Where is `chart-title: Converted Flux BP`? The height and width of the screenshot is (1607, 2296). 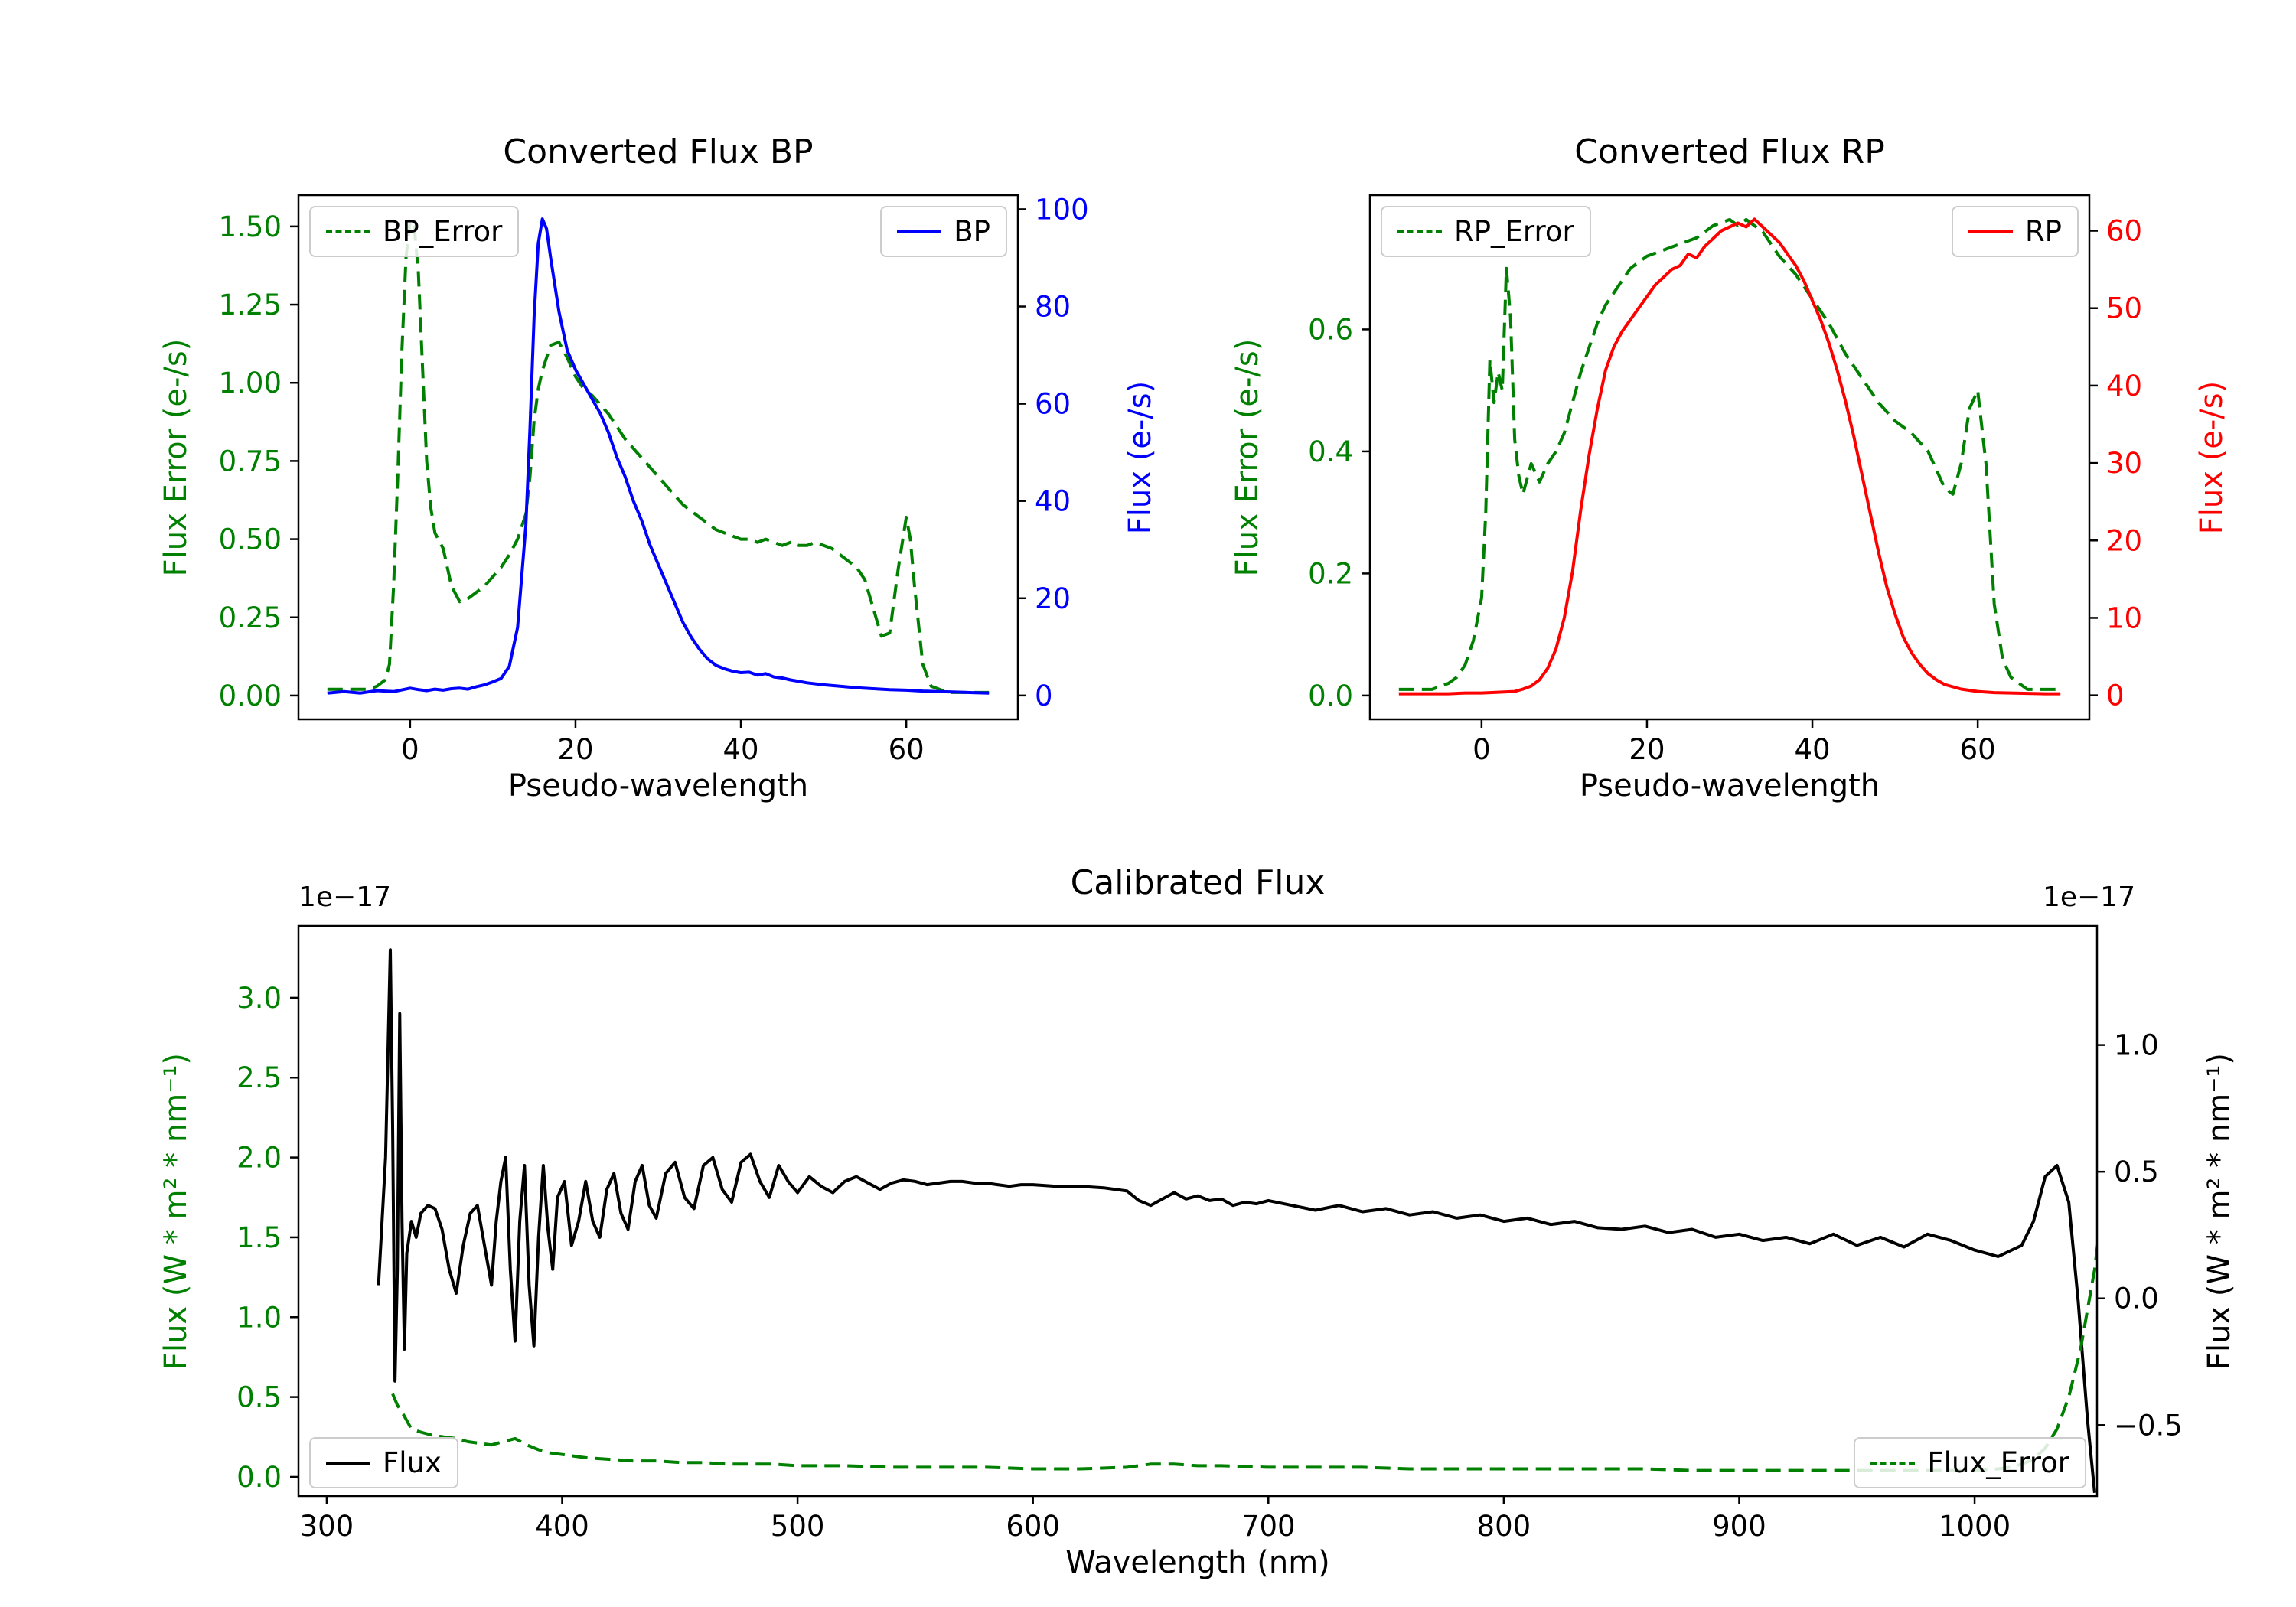 chart-title: Converted Flux BP is located at coordinates (658, 151).